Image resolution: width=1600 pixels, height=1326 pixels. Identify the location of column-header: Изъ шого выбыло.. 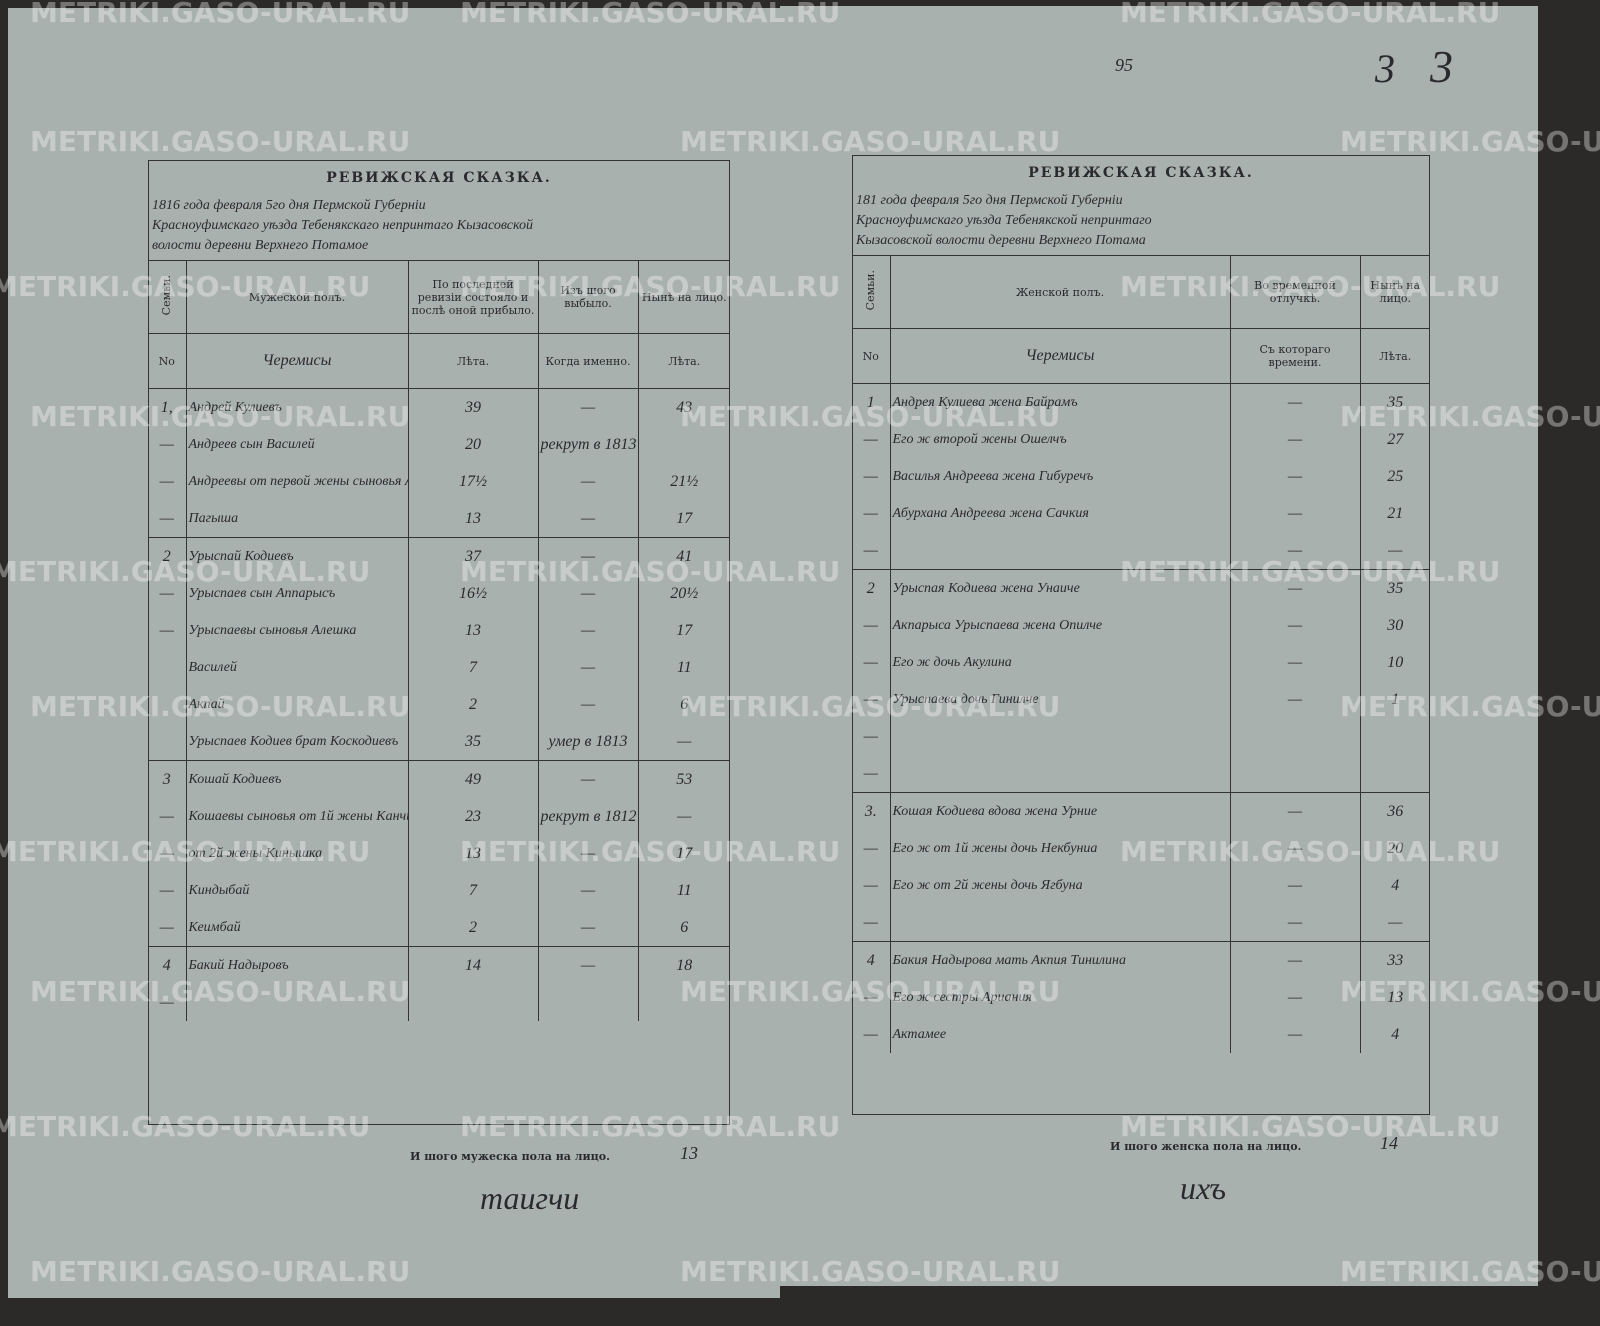
(587, 297).